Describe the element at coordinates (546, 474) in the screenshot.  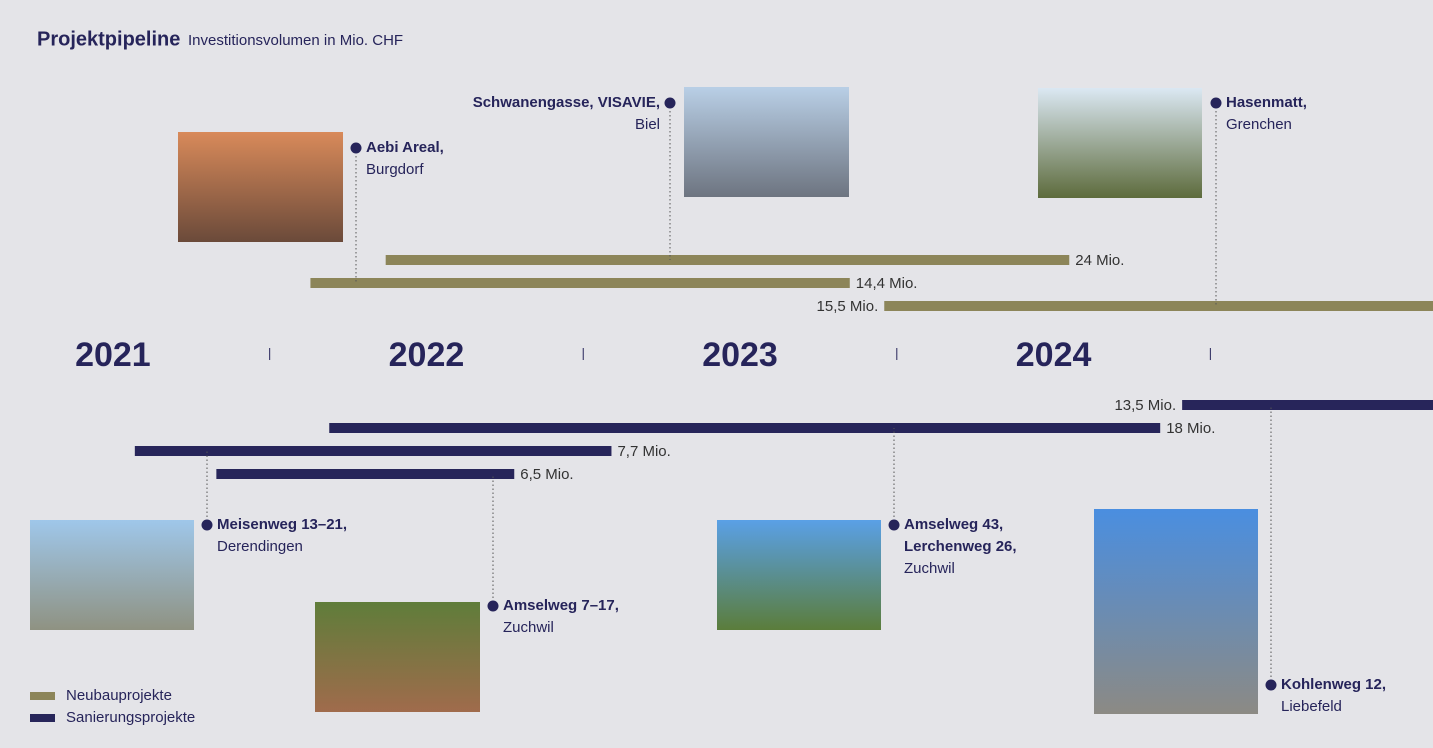
I see `amount-label: 6,5 Mio.` at that location.